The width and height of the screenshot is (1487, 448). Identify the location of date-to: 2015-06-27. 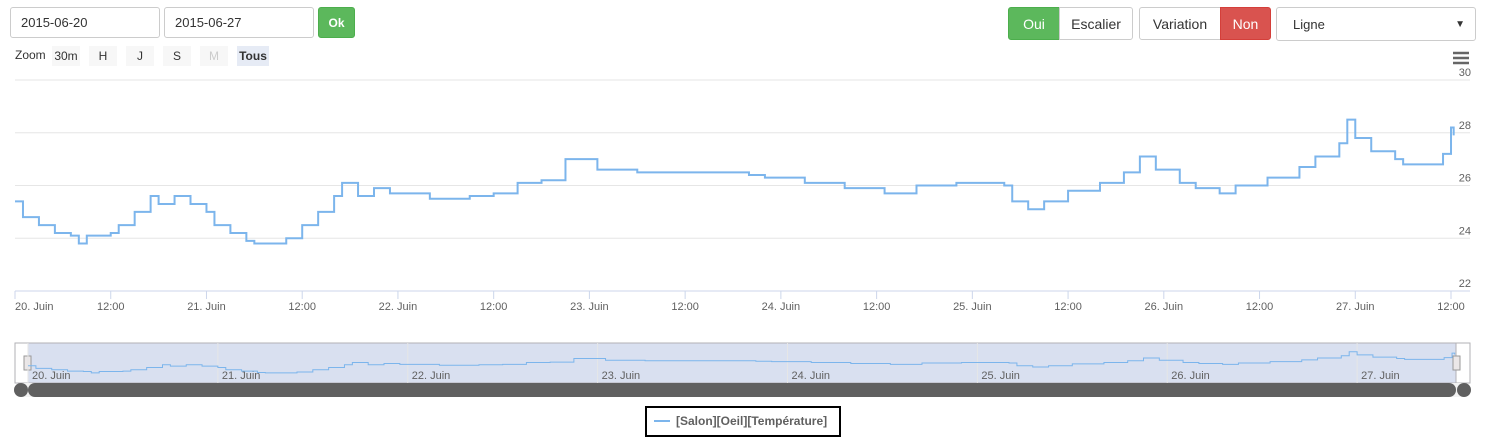
(239, 22).